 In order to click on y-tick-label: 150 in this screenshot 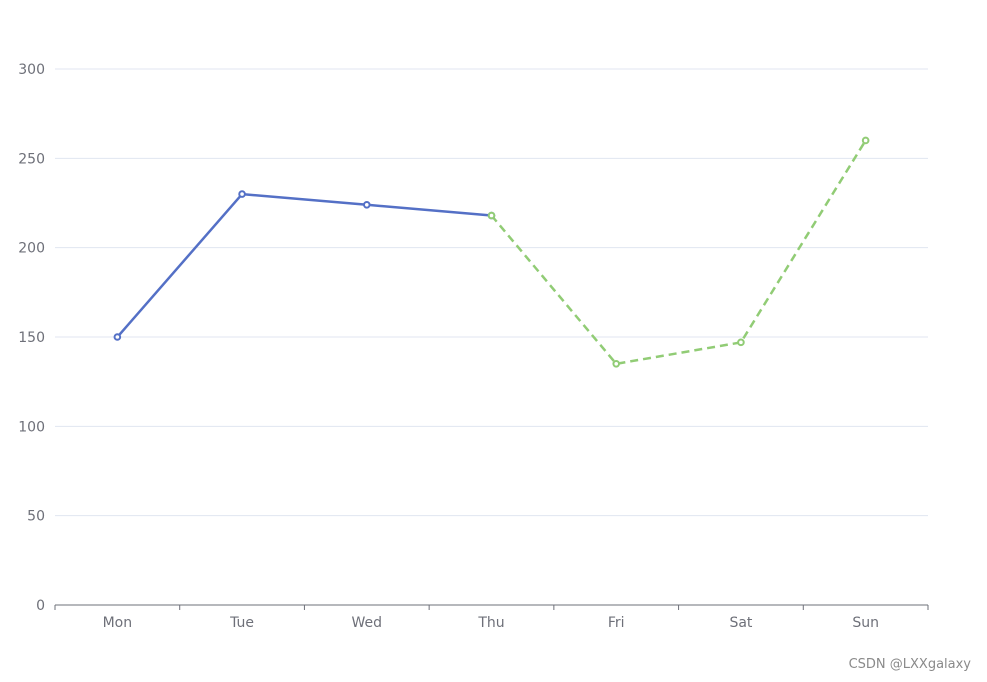, I will do `click(31, 338)`.